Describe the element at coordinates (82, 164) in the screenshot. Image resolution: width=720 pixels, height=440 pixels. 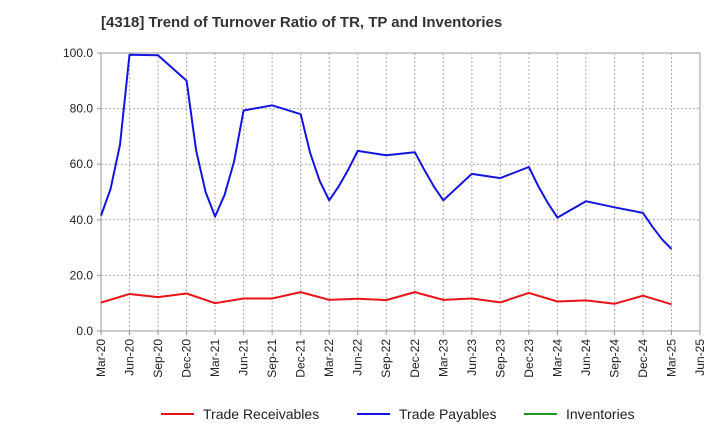
I see `y-tick-label: 60.0` at that location.